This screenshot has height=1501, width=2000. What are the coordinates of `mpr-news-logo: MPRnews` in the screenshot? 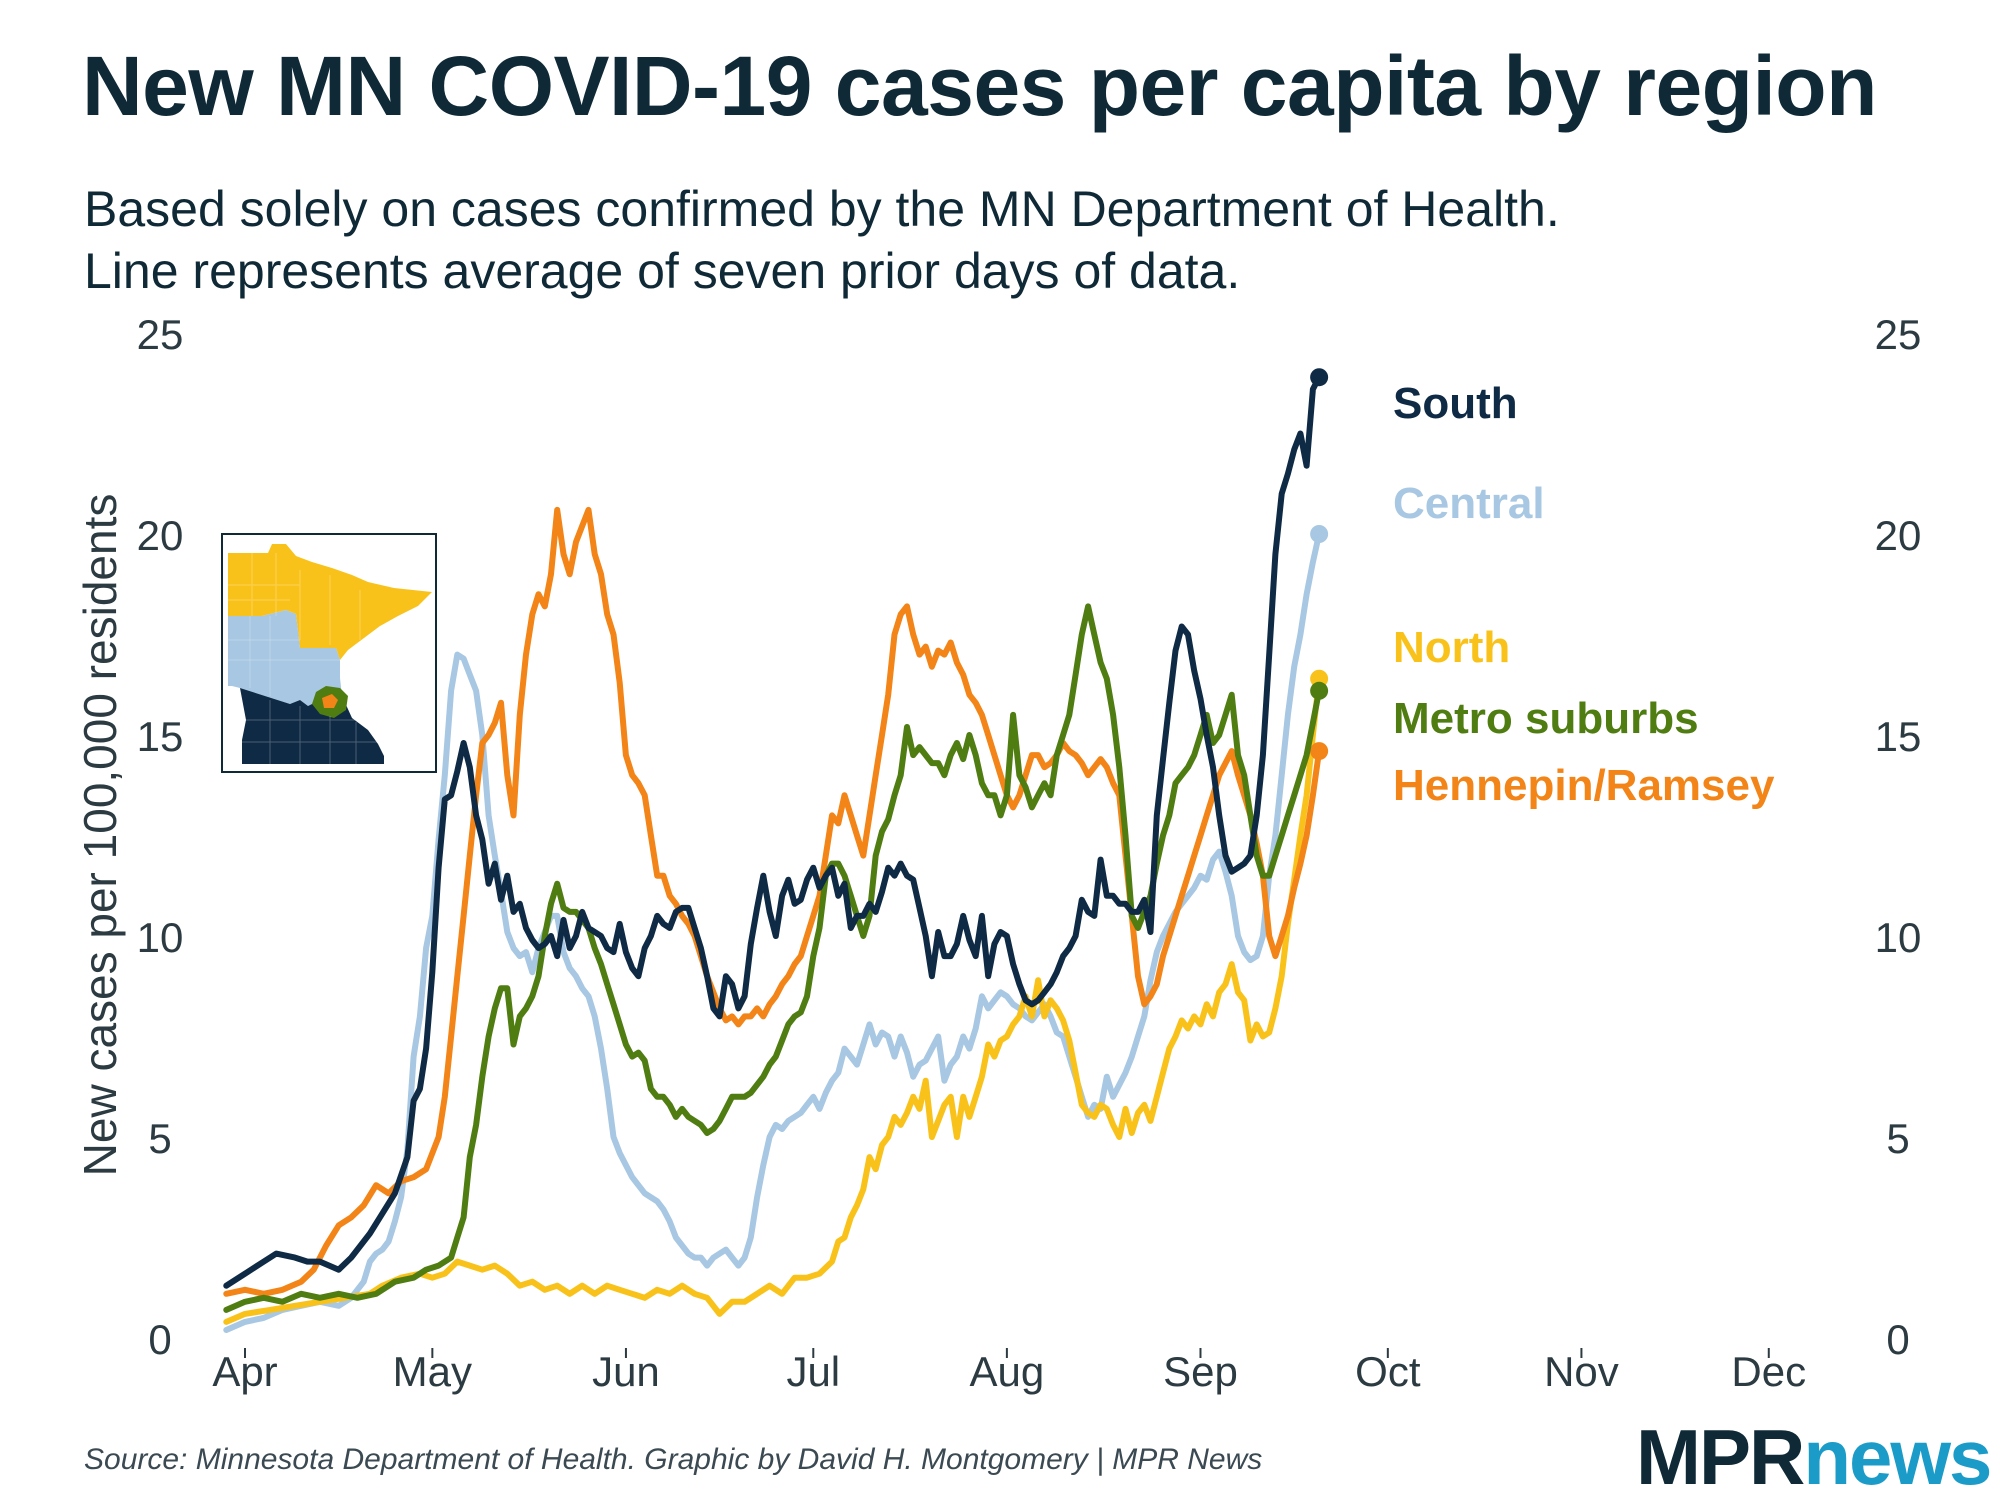 It's located at (1814, 1457).